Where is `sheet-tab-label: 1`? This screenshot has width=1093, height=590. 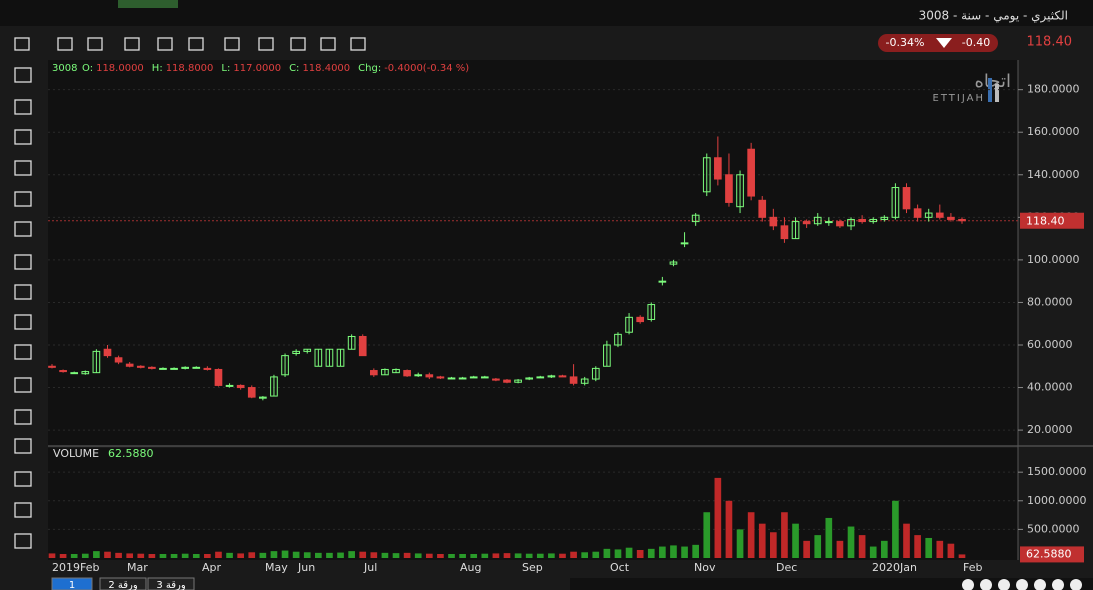 sheet-tab-label: 1 is located at coordinates (72, 585).